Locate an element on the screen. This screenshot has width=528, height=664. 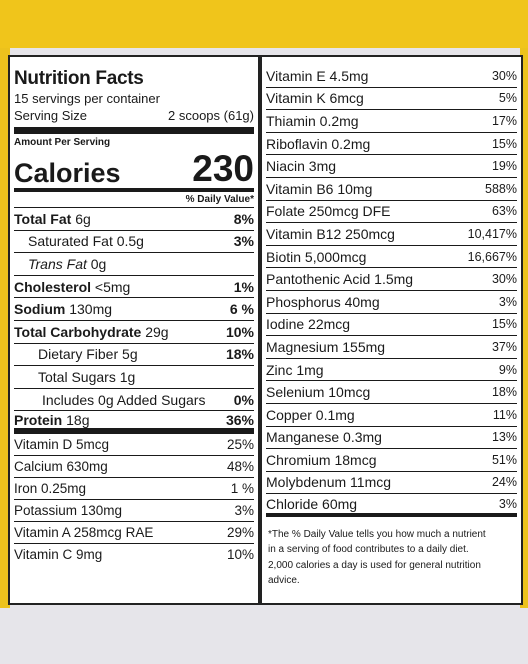
amount-per-serving: Amount Per Serving is located at coordinates (62, 142).